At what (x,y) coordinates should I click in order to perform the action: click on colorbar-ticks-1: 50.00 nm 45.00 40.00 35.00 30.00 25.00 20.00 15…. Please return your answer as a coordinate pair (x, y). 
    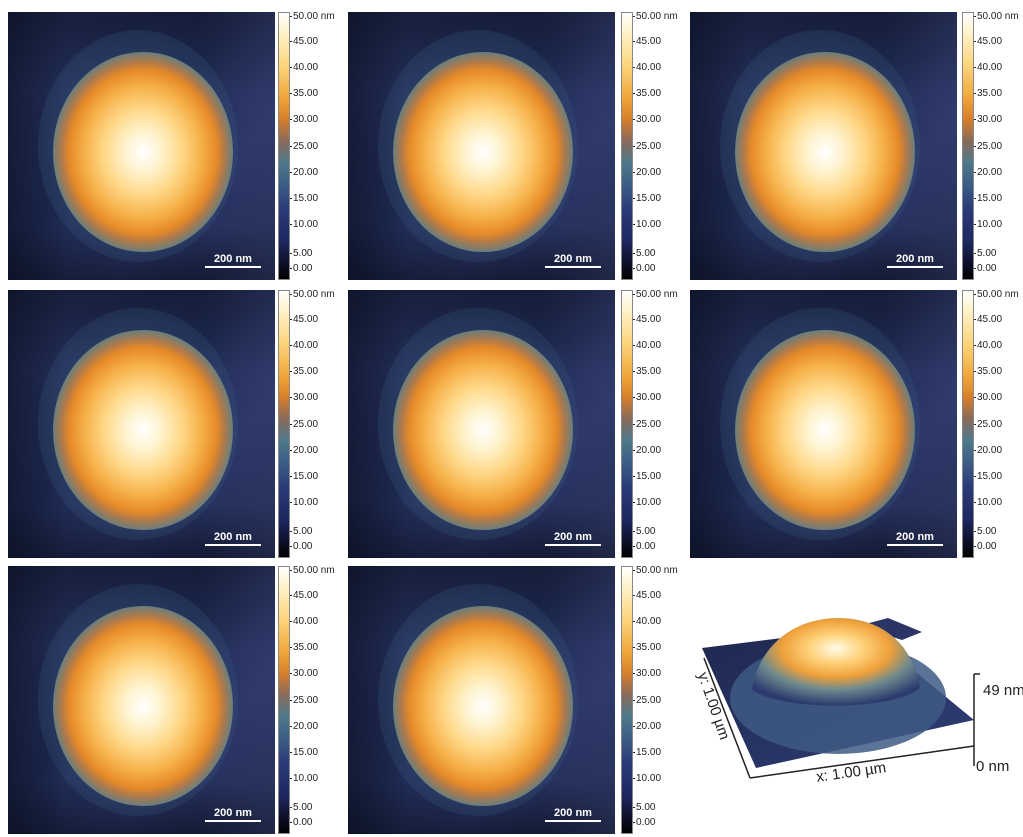
    Looking at the image, I should click on (318, 145).